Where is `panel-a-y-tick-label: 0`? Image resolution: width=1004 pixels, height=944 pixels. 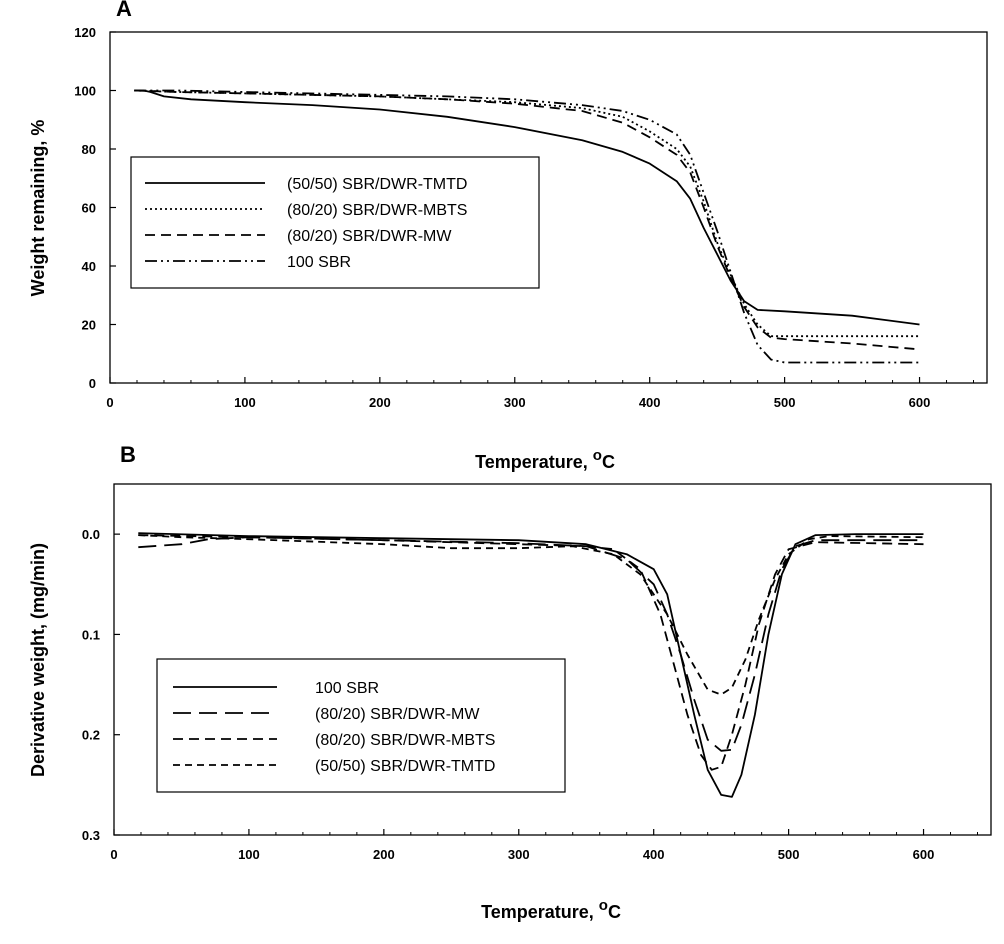
panel-a-y-tick-label: 0 is located at coordinates (92, 383).